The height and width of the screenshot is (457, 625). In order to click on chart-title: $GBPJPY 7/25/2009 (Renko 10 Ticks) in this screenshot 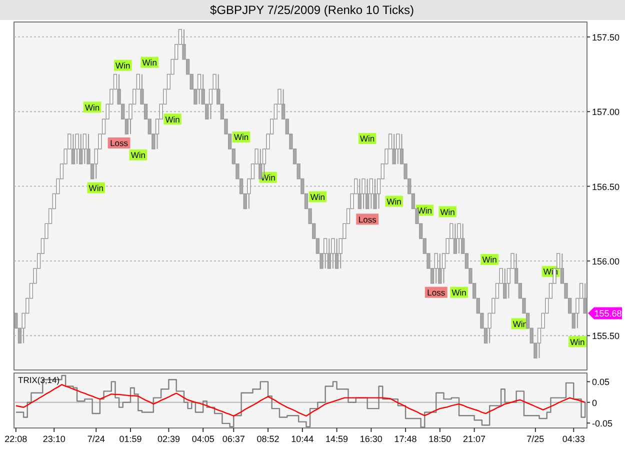, I will do `click(312, 10)`.